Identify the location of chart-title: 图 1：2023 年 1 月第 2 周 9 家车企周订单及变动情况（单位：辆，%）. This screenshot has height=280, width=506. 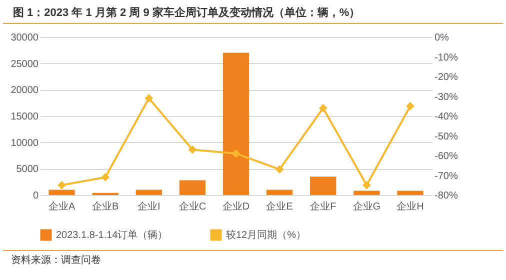
(253, 12).